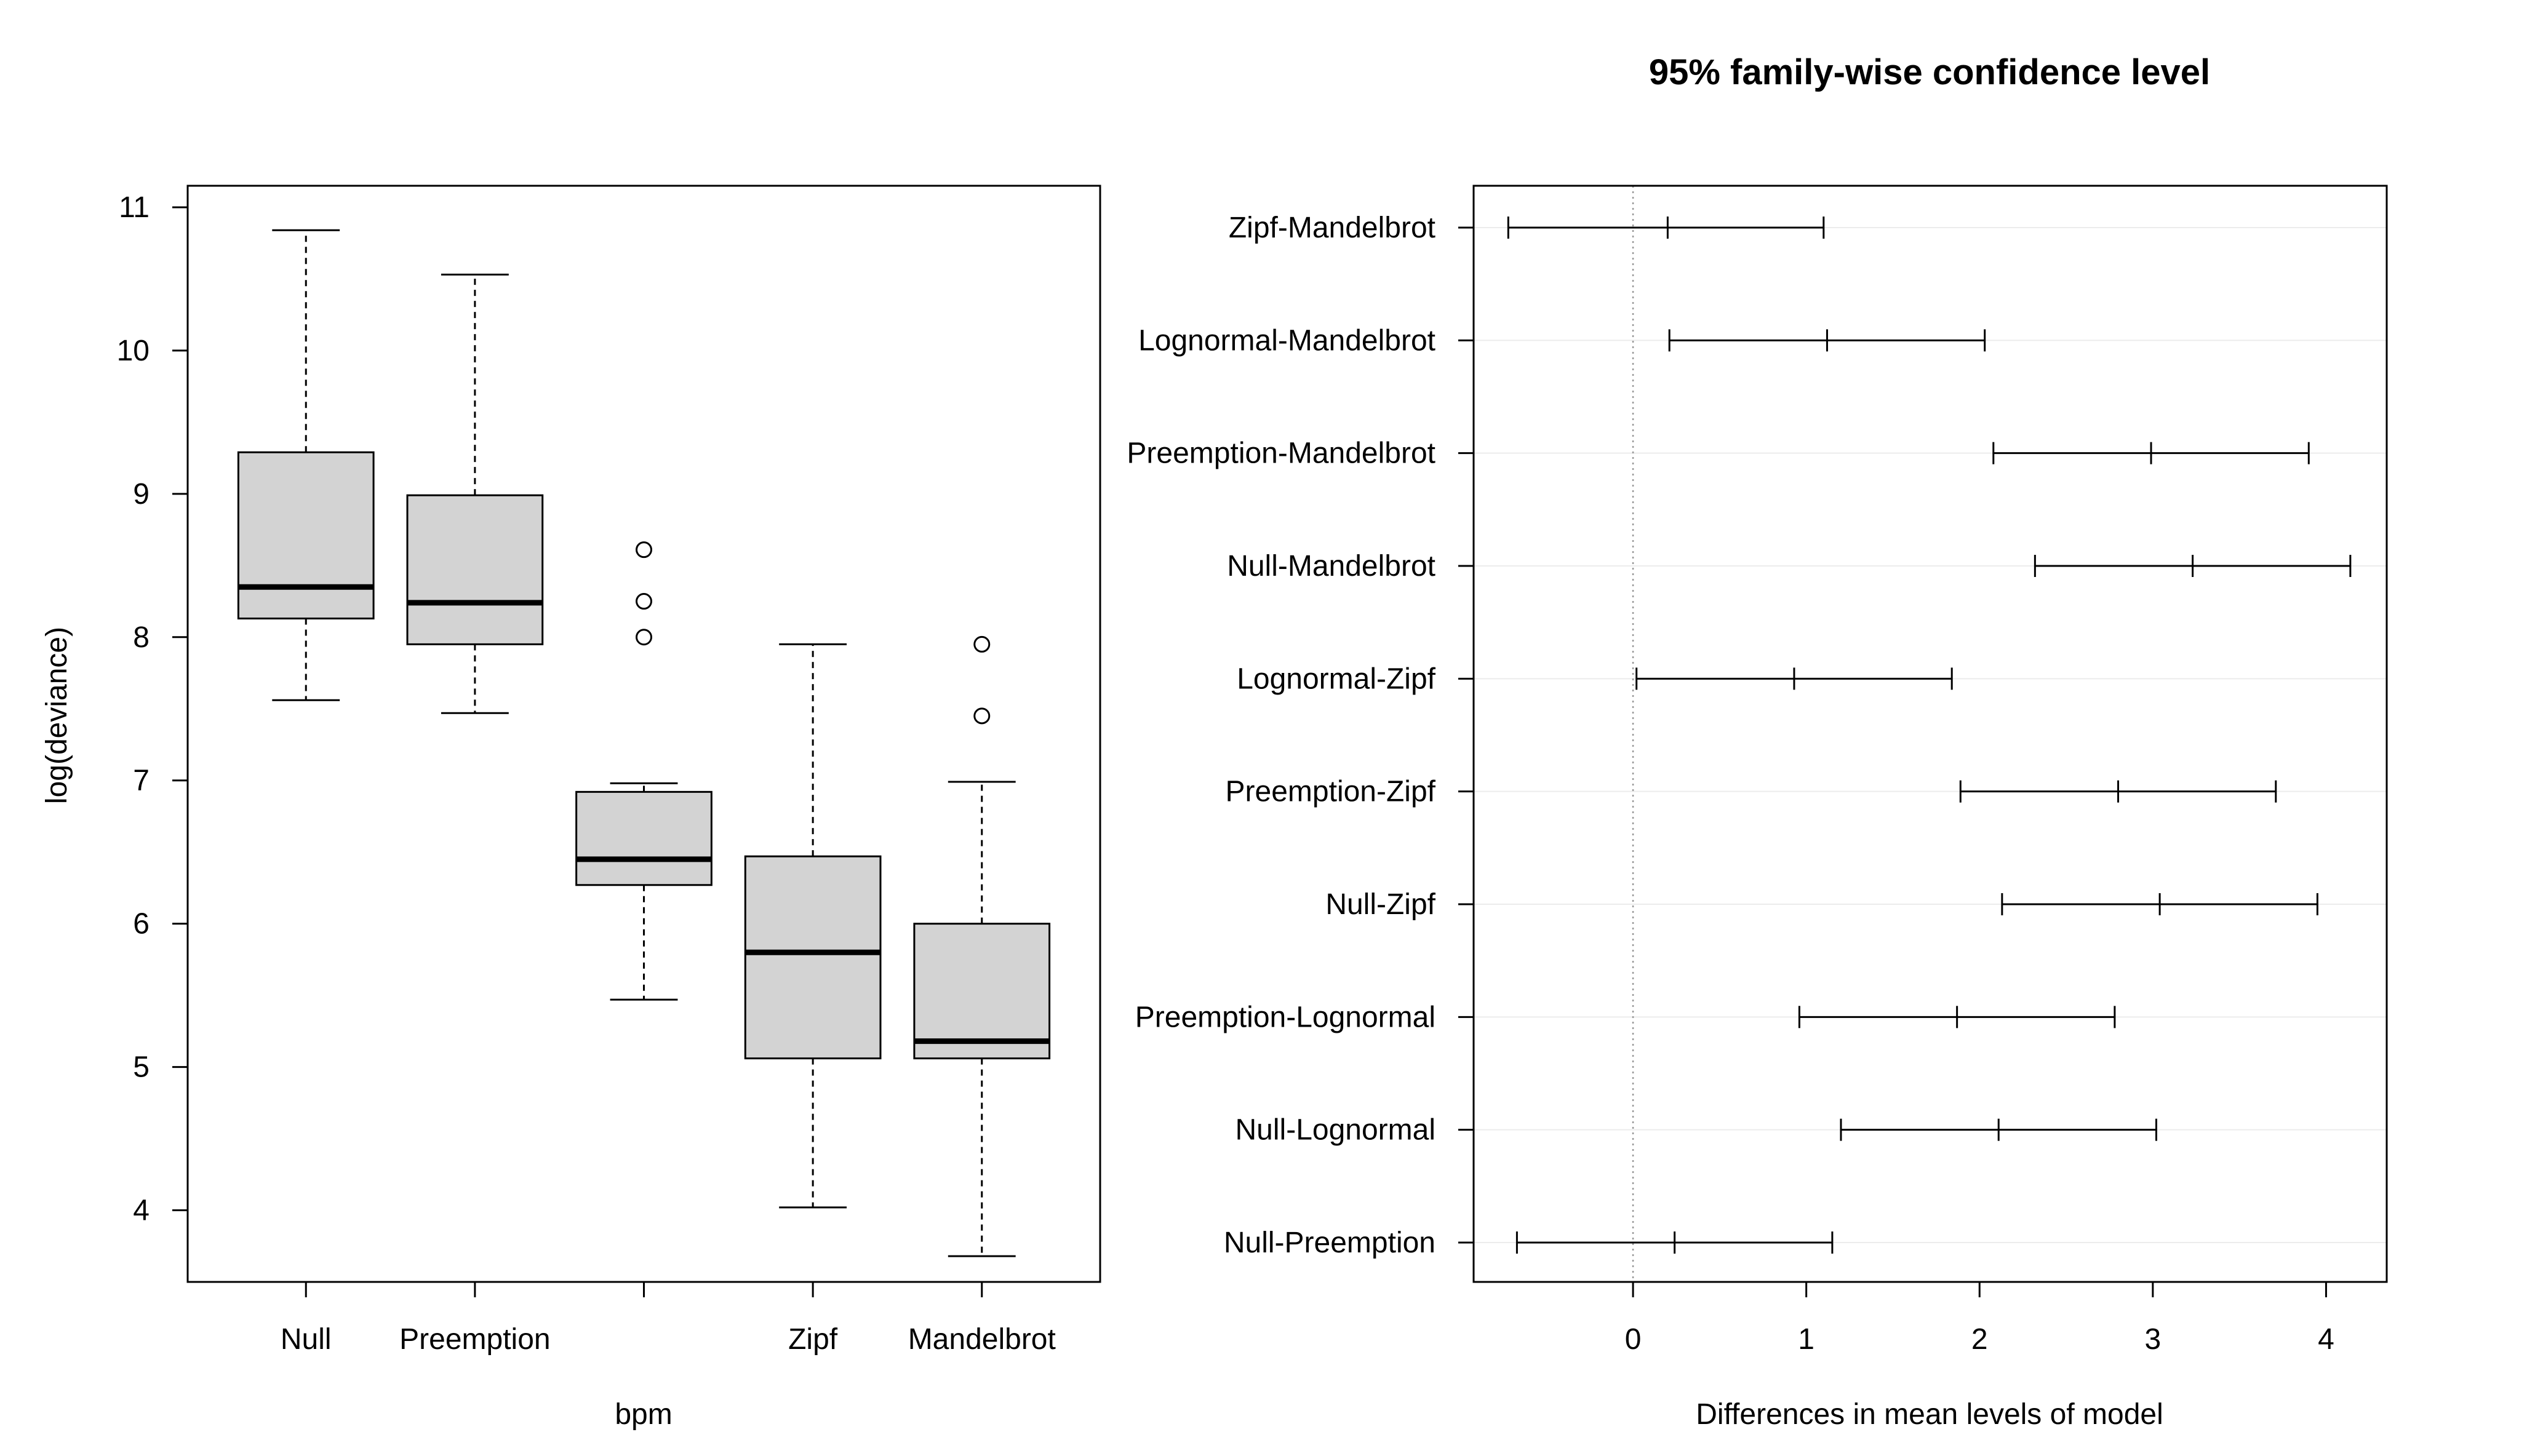 Image resolution: width=2543 pixels, height=1456 pixels. Describe the element at coordinates (2152, 1339) in the screenshot. I see `confidence-x-tick-label: 3` at that location.